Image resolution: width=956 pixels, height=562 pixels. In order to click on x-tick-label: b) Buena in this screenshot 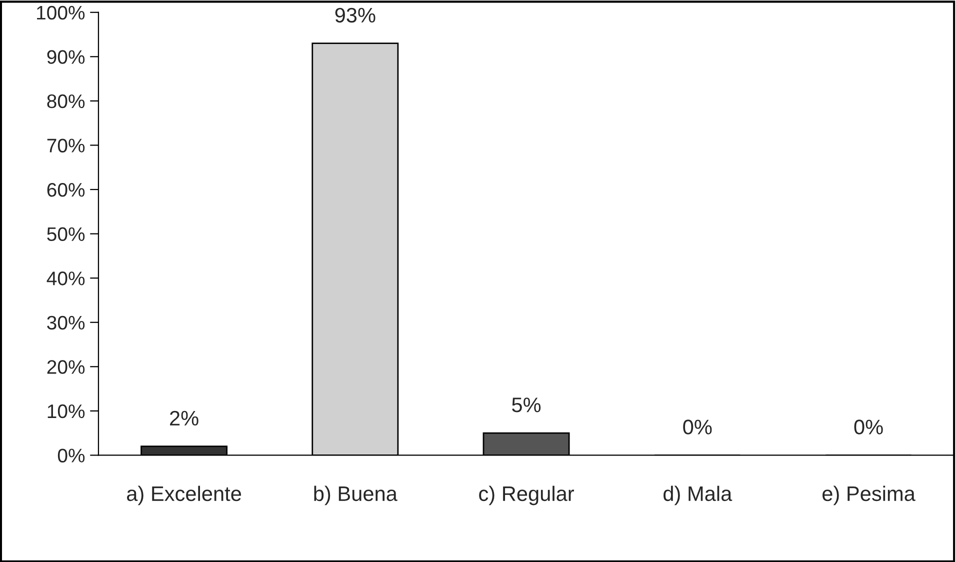, I will do `click(356, 496)`.